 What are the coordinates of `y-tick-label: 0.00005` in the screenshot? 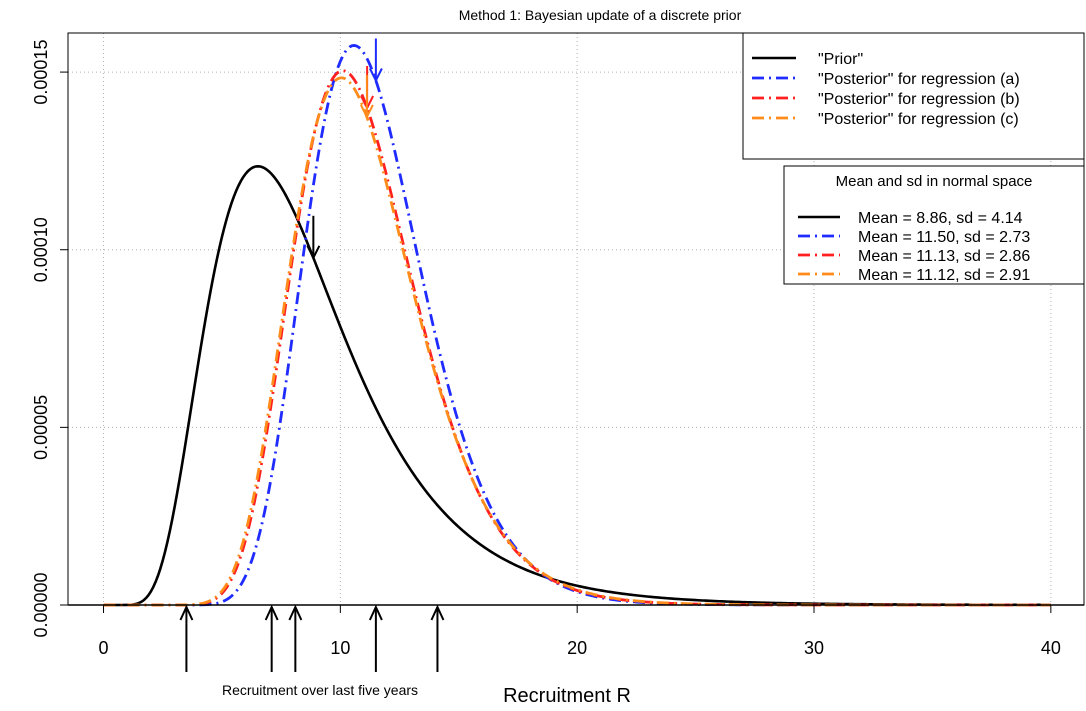 It's located at (41, 427).